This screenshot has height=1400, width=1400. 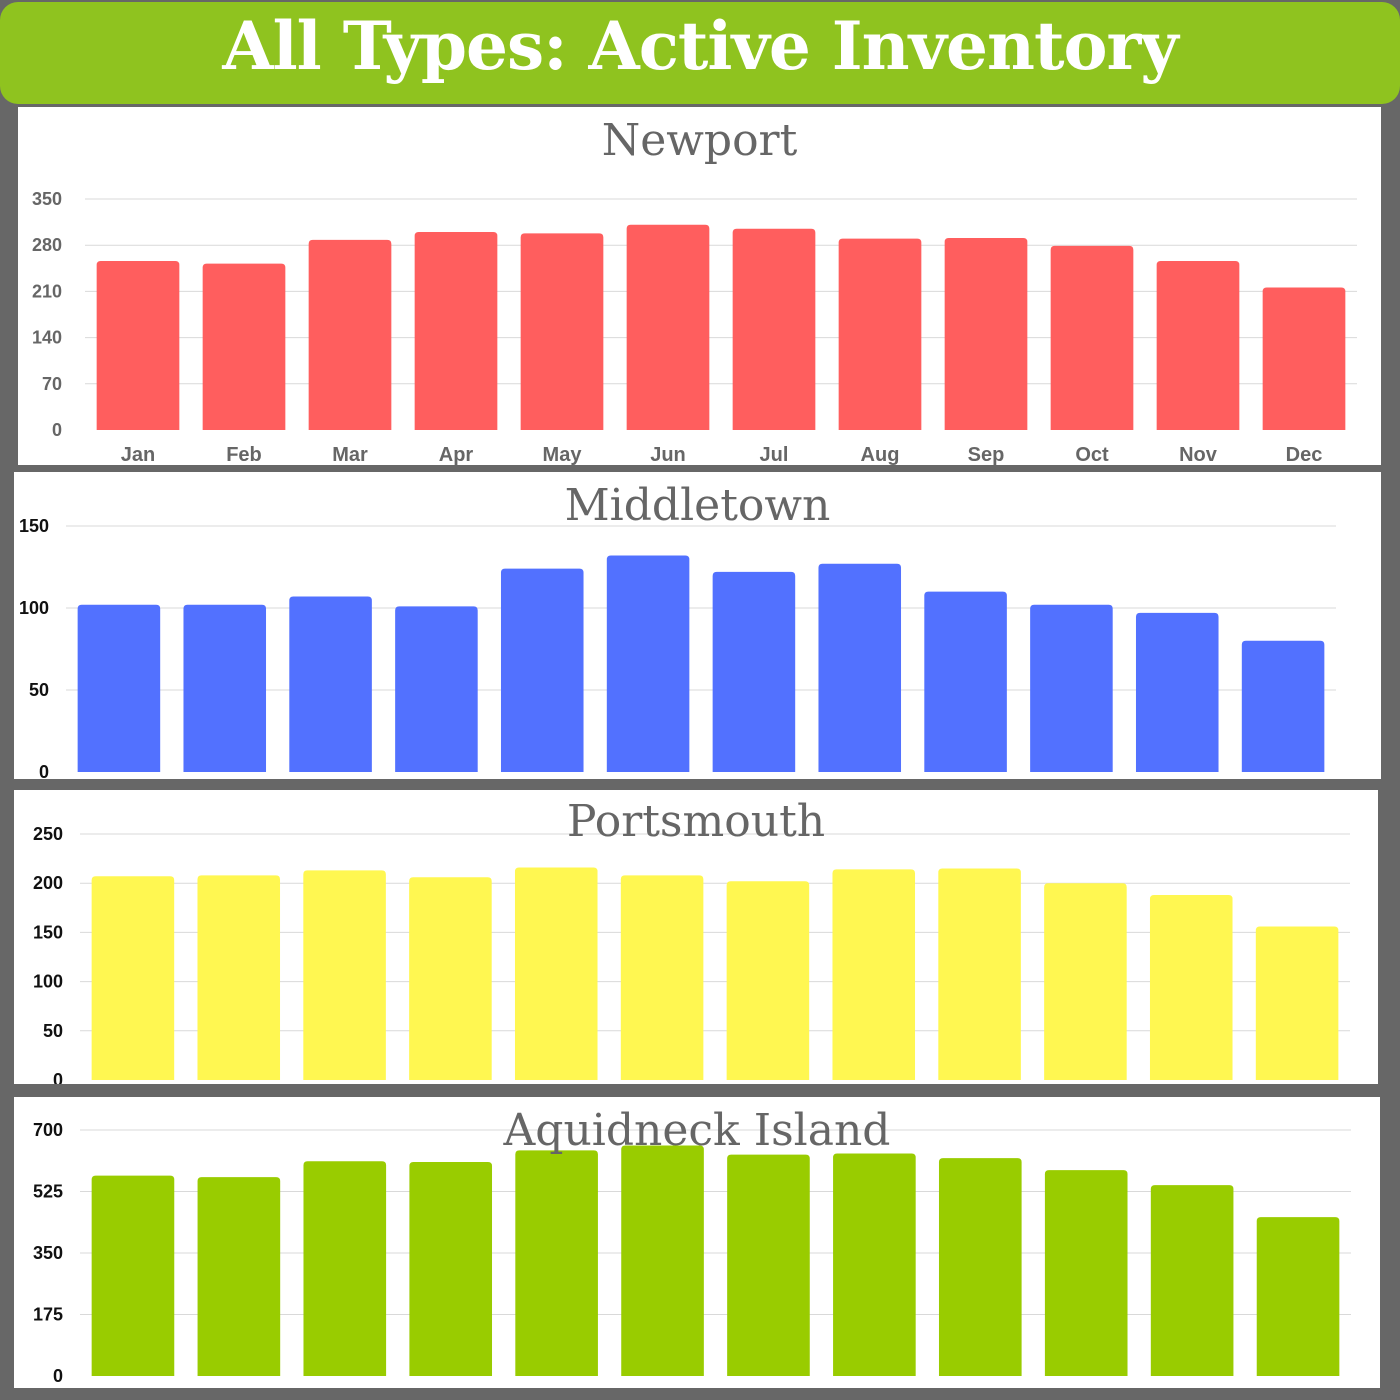 I want to click on bar-aquidneck-island-may, so click(x=556, y=1263).